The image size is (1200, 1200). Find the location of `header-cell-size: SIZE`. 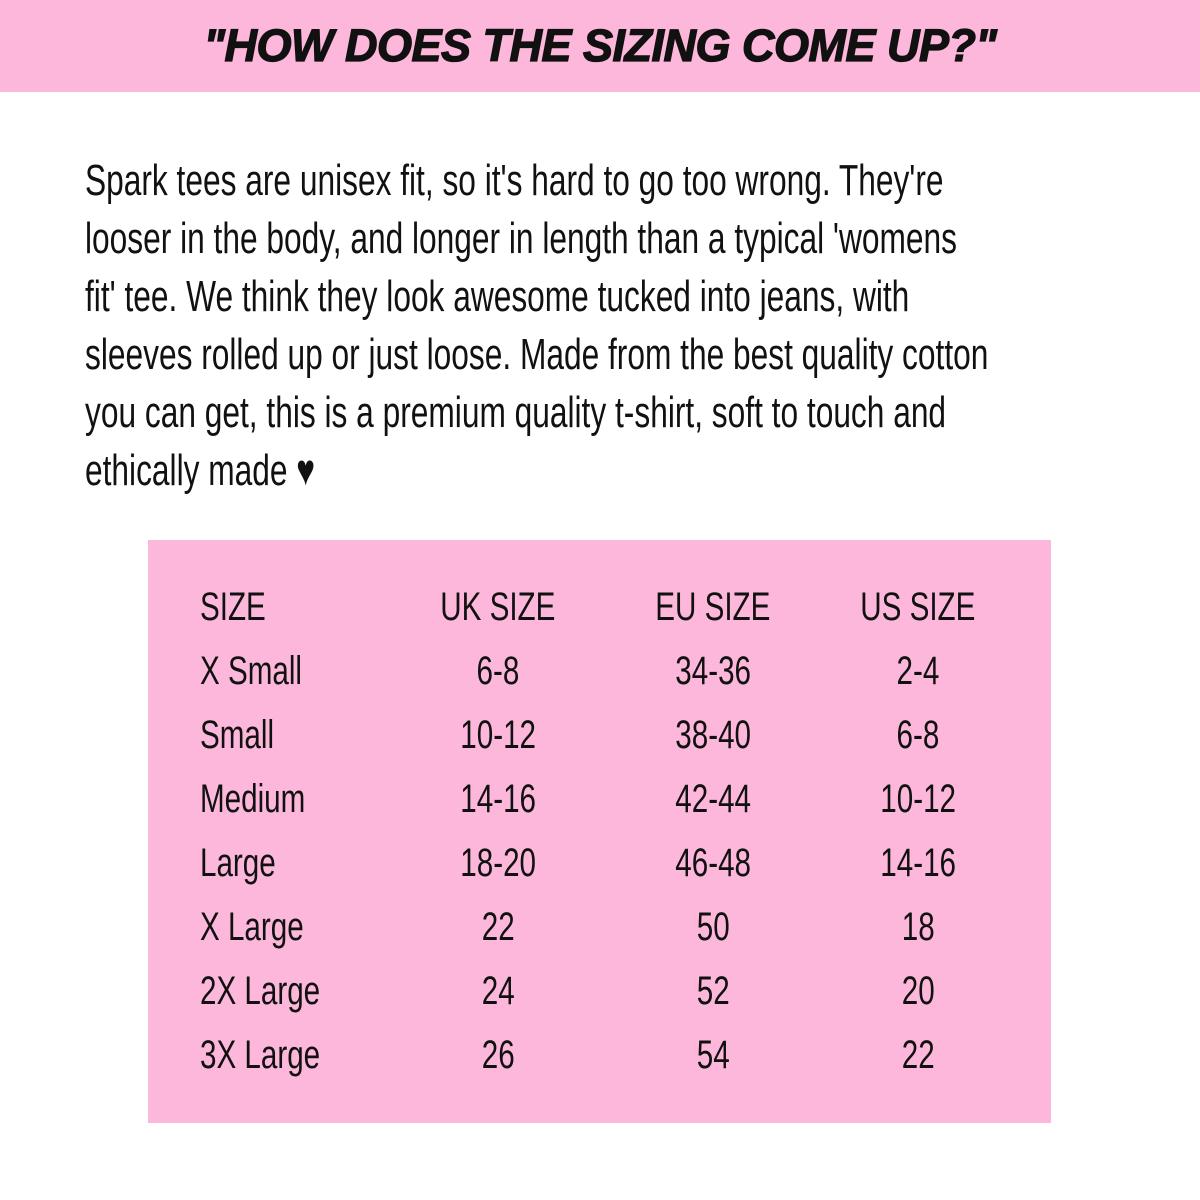

header-cell-size: SIZE is located at coordinates (233, 606).